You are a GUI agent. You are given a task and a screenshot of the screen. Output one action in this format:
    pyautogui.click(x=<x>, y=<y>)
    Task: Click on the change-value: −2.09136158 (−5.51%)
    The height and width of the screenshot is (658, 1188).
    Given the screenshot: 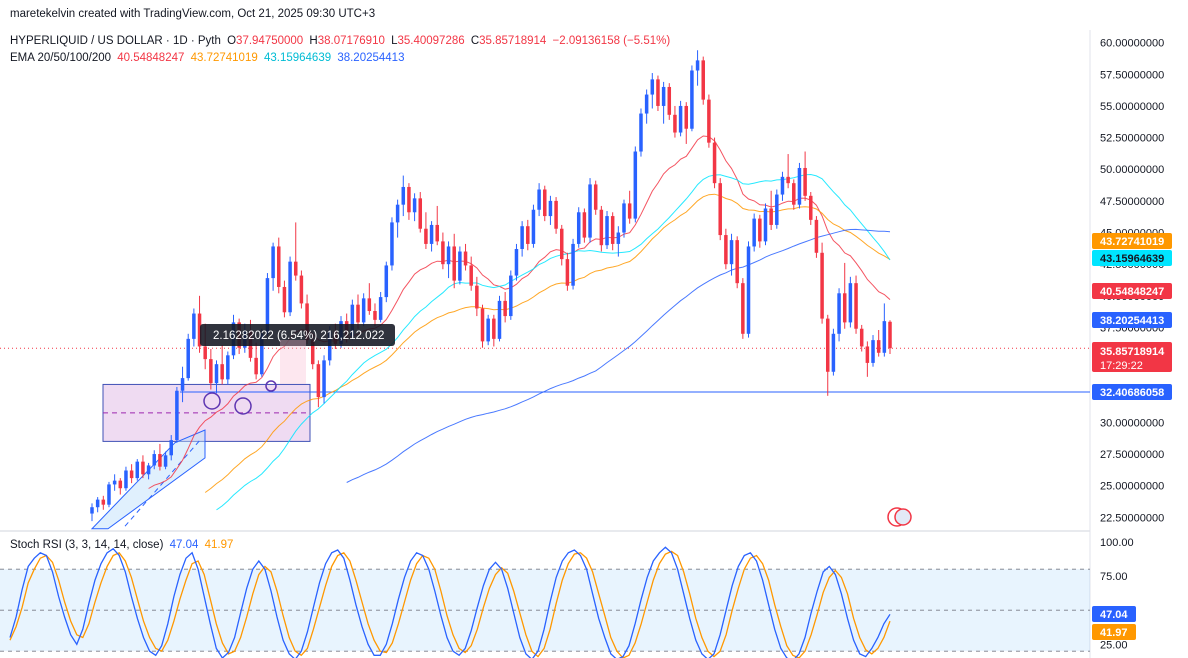 What is the action you would take?
    pyautogui.click(x=611, y=41)
    